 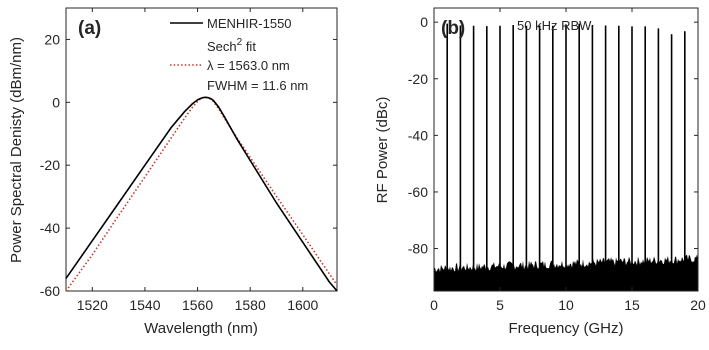 What do you see at coordinates (144, 305) in the screenshot?
I see `x-tick-label: 1540` at bounding box center [144, 305].